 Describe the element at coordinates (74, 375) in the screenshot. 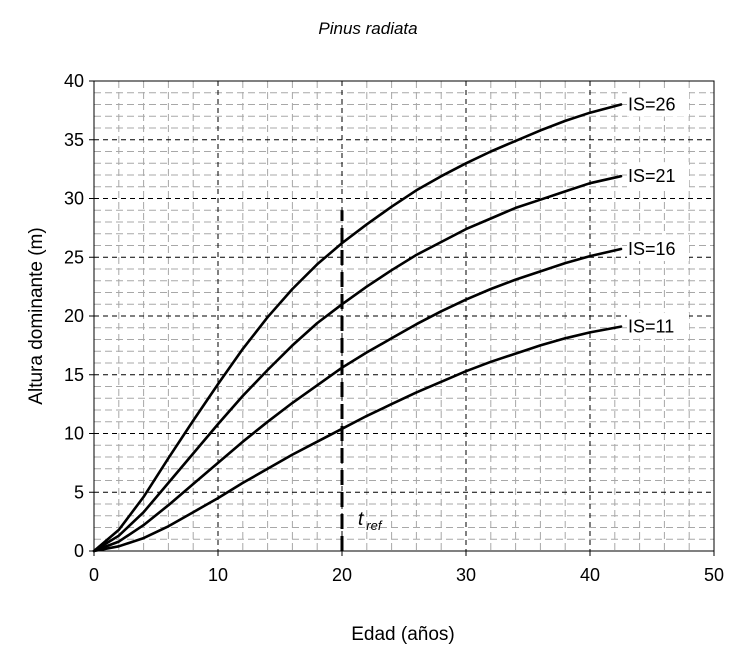

I see `y-tick-label: 15` at that location.